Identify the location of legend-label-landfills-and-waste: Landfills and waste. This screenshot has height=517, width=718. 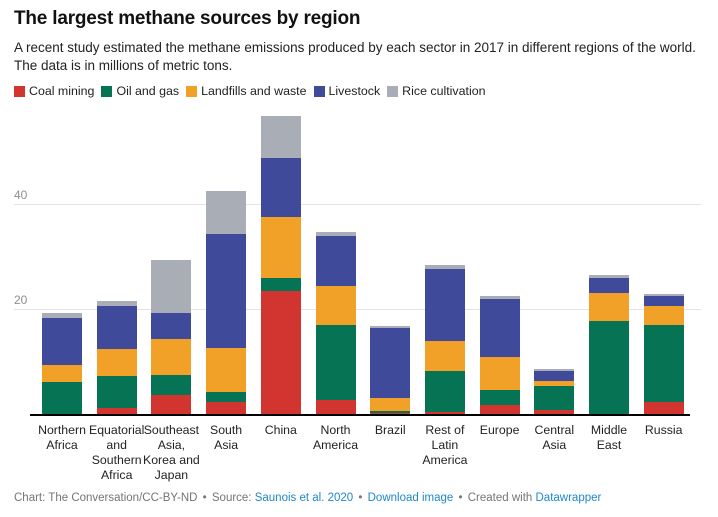
(254, 91).